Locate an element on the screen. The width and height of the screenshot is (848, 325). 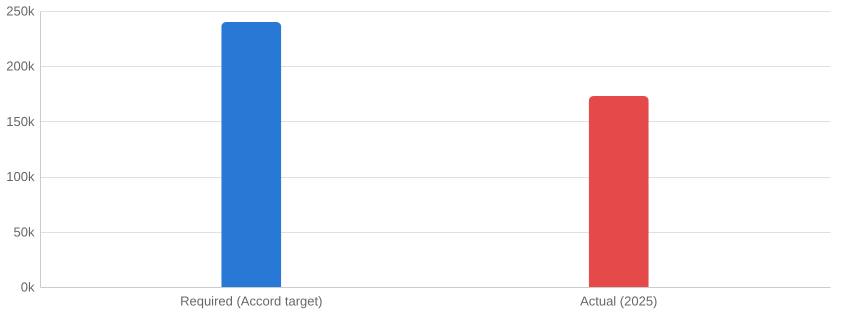
y-tick-label: 150k is located at coordinates (20, 121).